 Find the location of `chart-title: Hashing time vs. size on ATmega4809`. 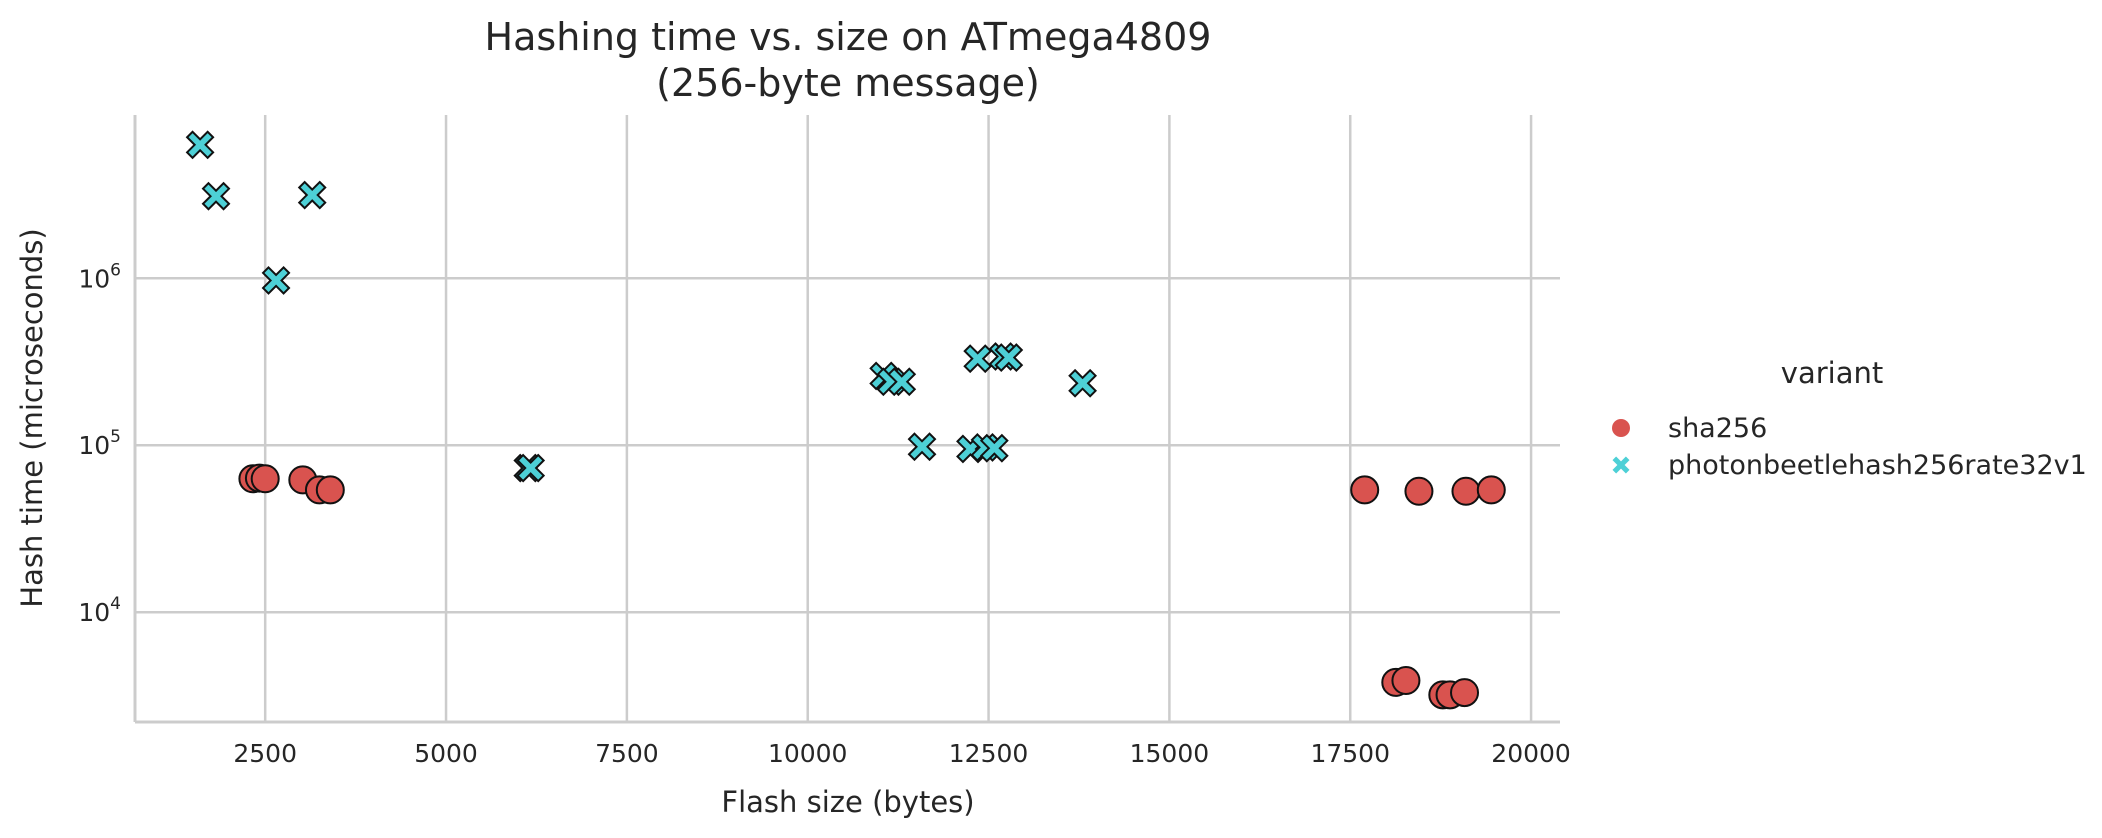

chart-title: Hashing time vs. size on ATmega4809 is located at coordinates (848, 37).